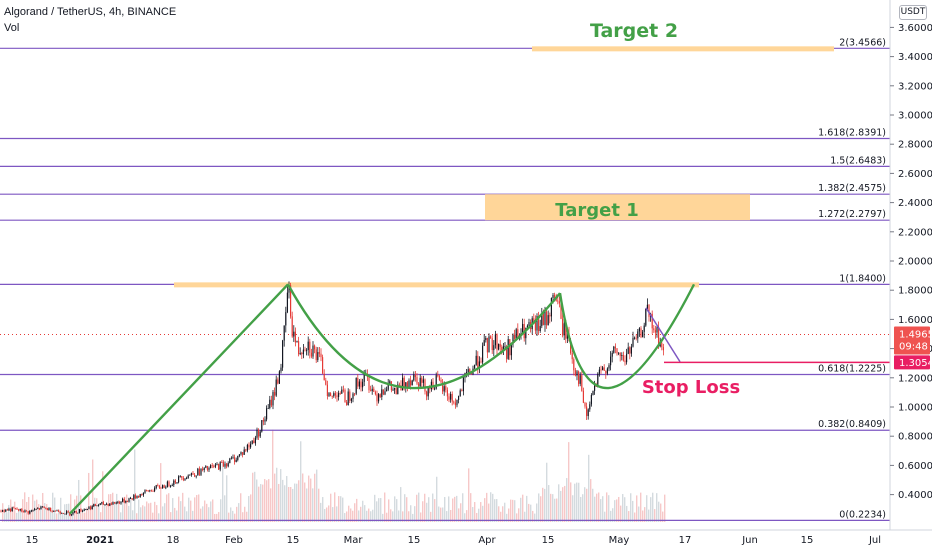  Describe the element at coordinates (915, 232) in the screenshot. I see `y-tick-label: 2.2000` at that location.